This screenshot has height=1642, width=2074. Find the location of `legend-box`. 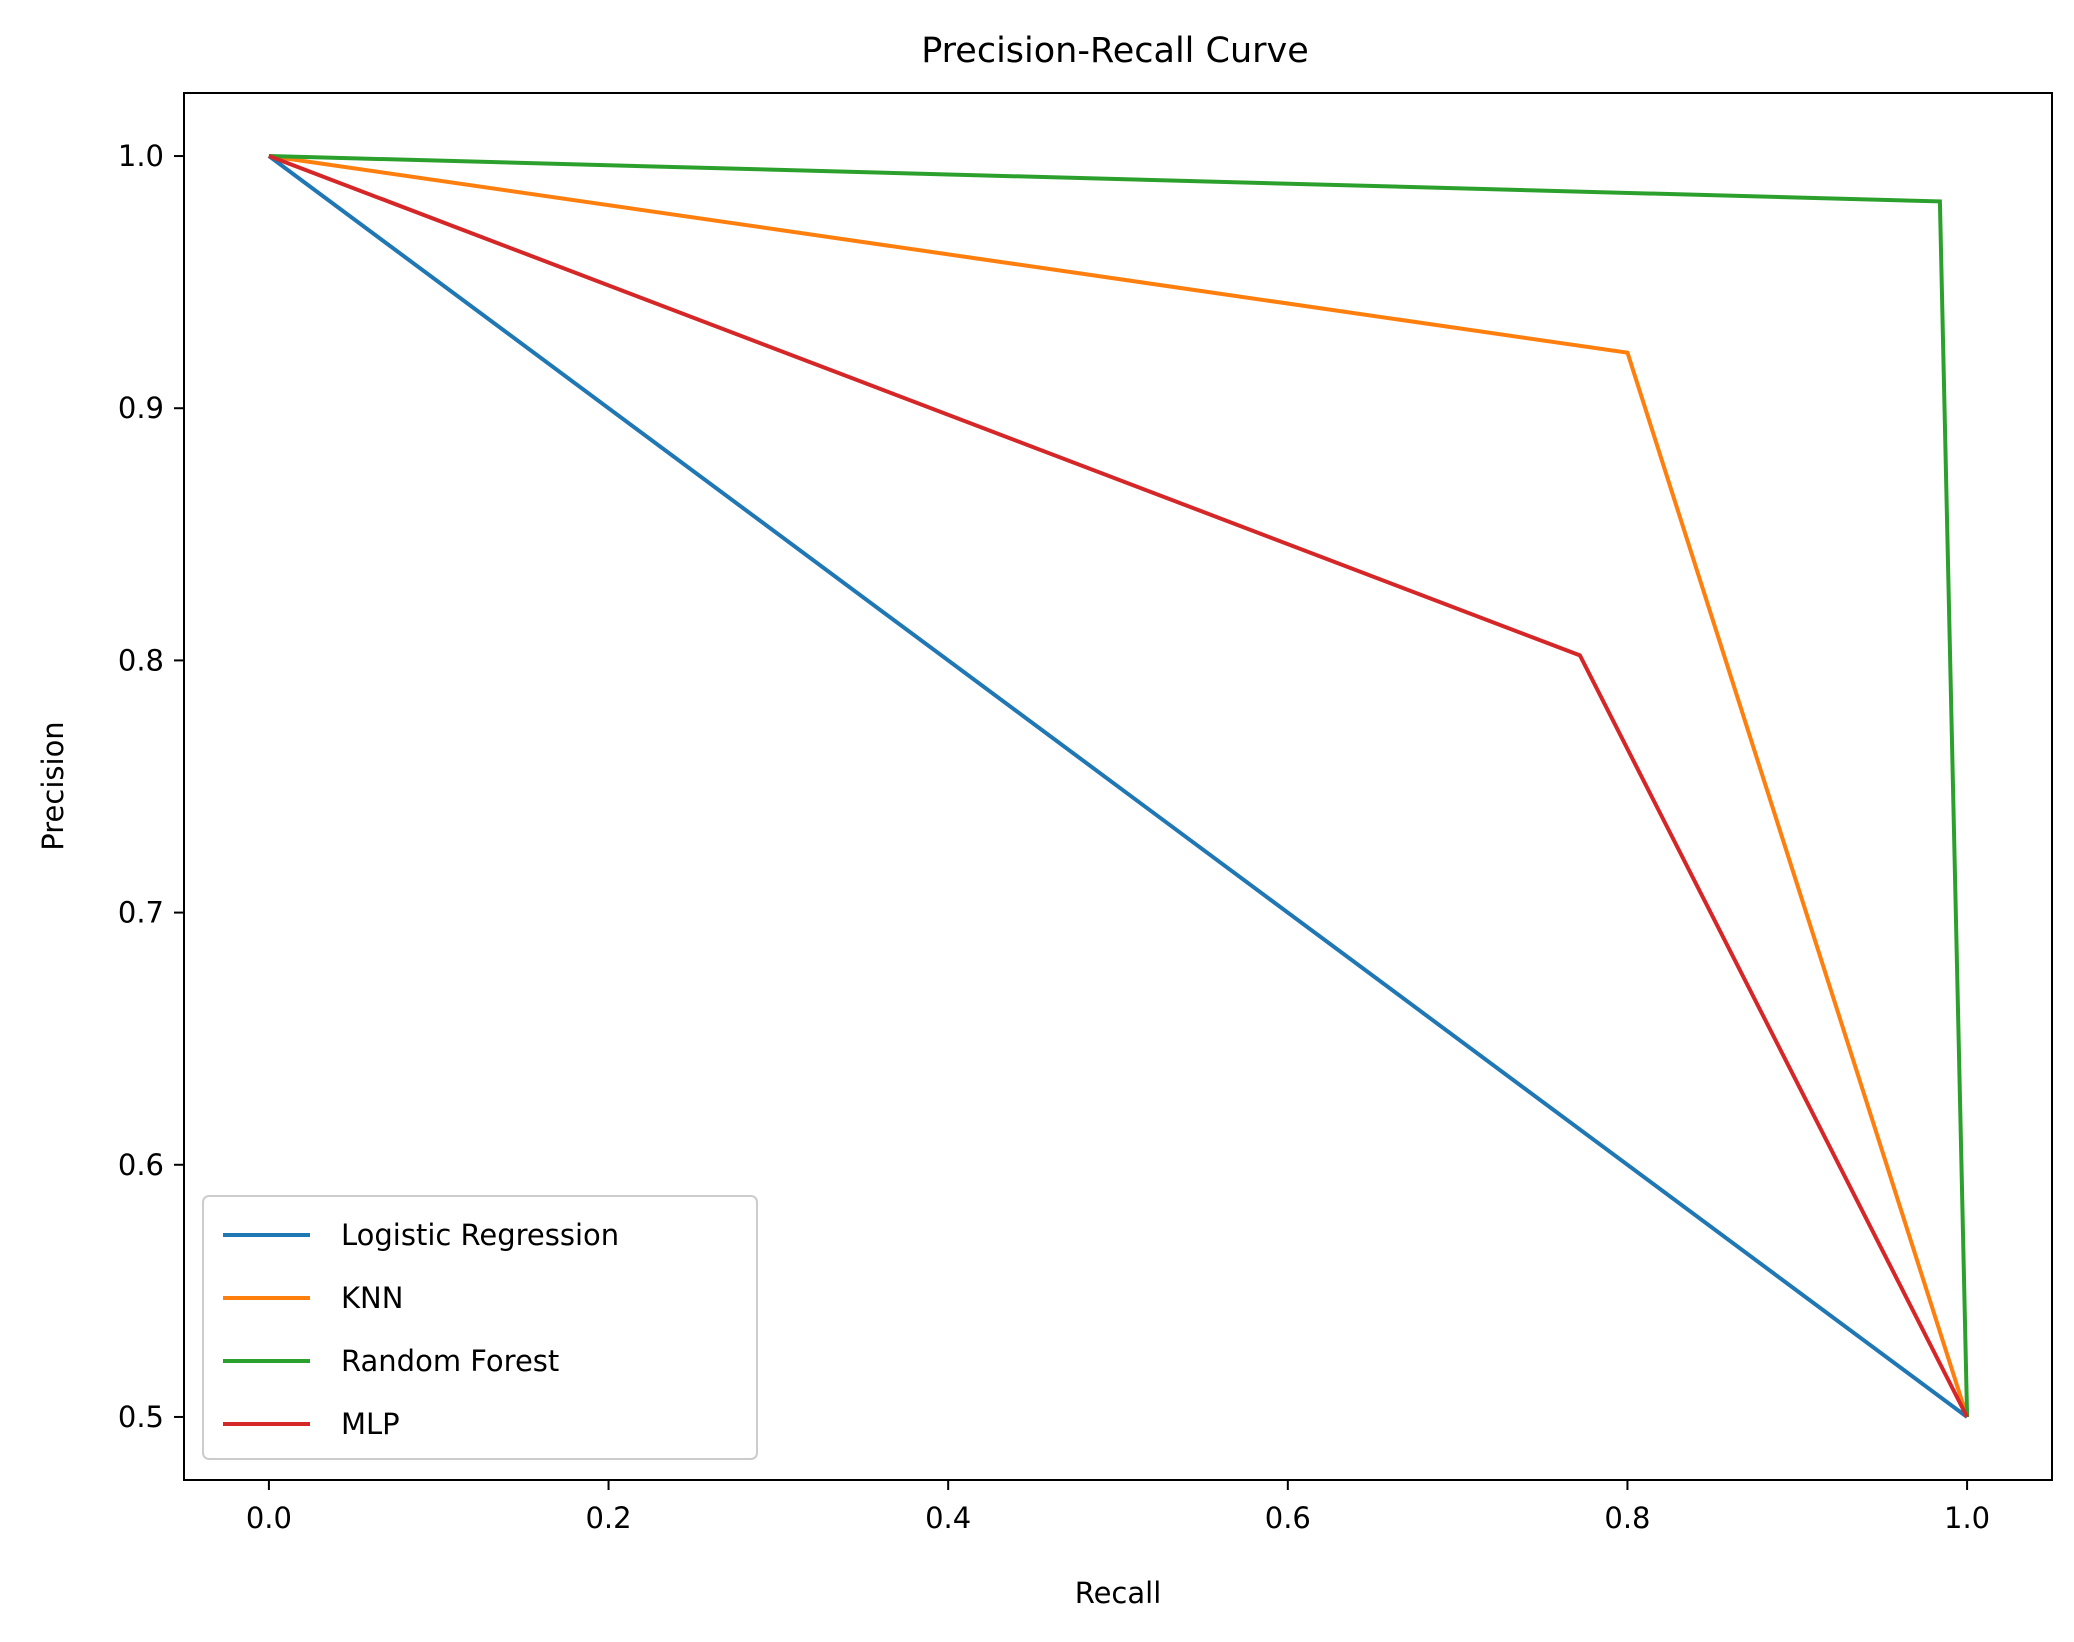

legend-box is located at coordinates (480, 1327).